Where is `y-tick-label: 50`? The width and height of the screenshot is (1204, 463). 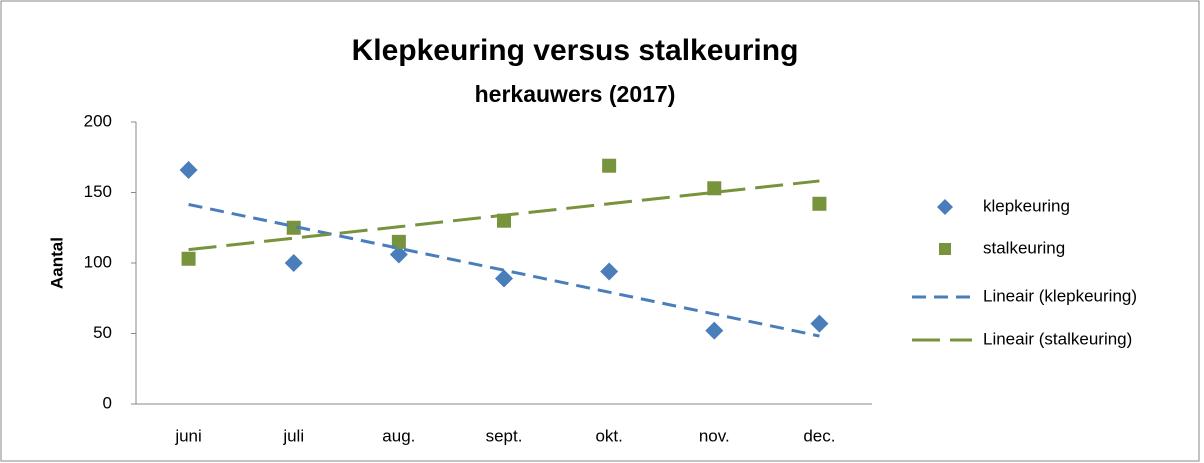 y-tick-label: 50 is located at coordinates (102, 332).